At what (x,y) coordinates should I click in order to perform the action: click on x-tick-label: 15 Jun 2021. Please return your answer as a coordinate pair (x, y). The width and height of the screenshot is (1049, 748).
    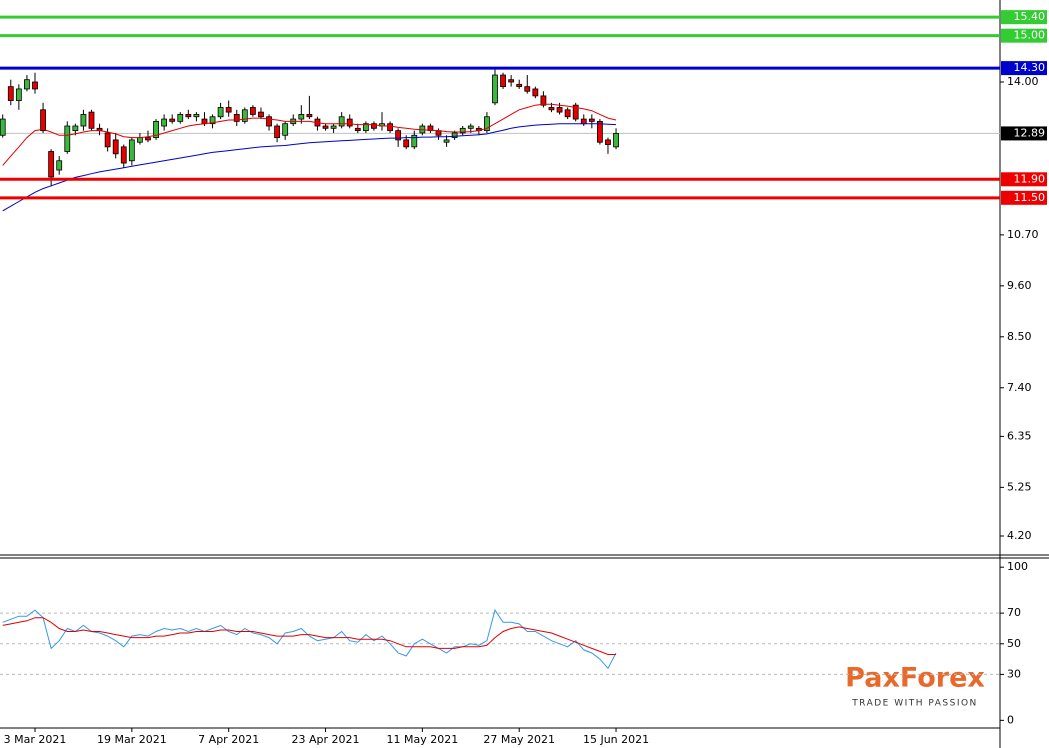
    Looking at the image, I should click on (616, 739).